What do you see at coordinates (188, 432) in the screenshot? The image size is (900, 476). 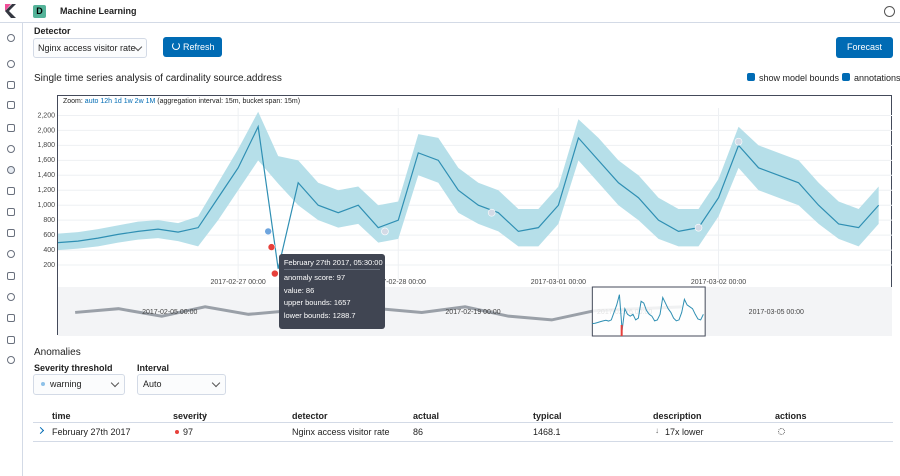 I see `cell: 97` at bounding box center [188, 432].